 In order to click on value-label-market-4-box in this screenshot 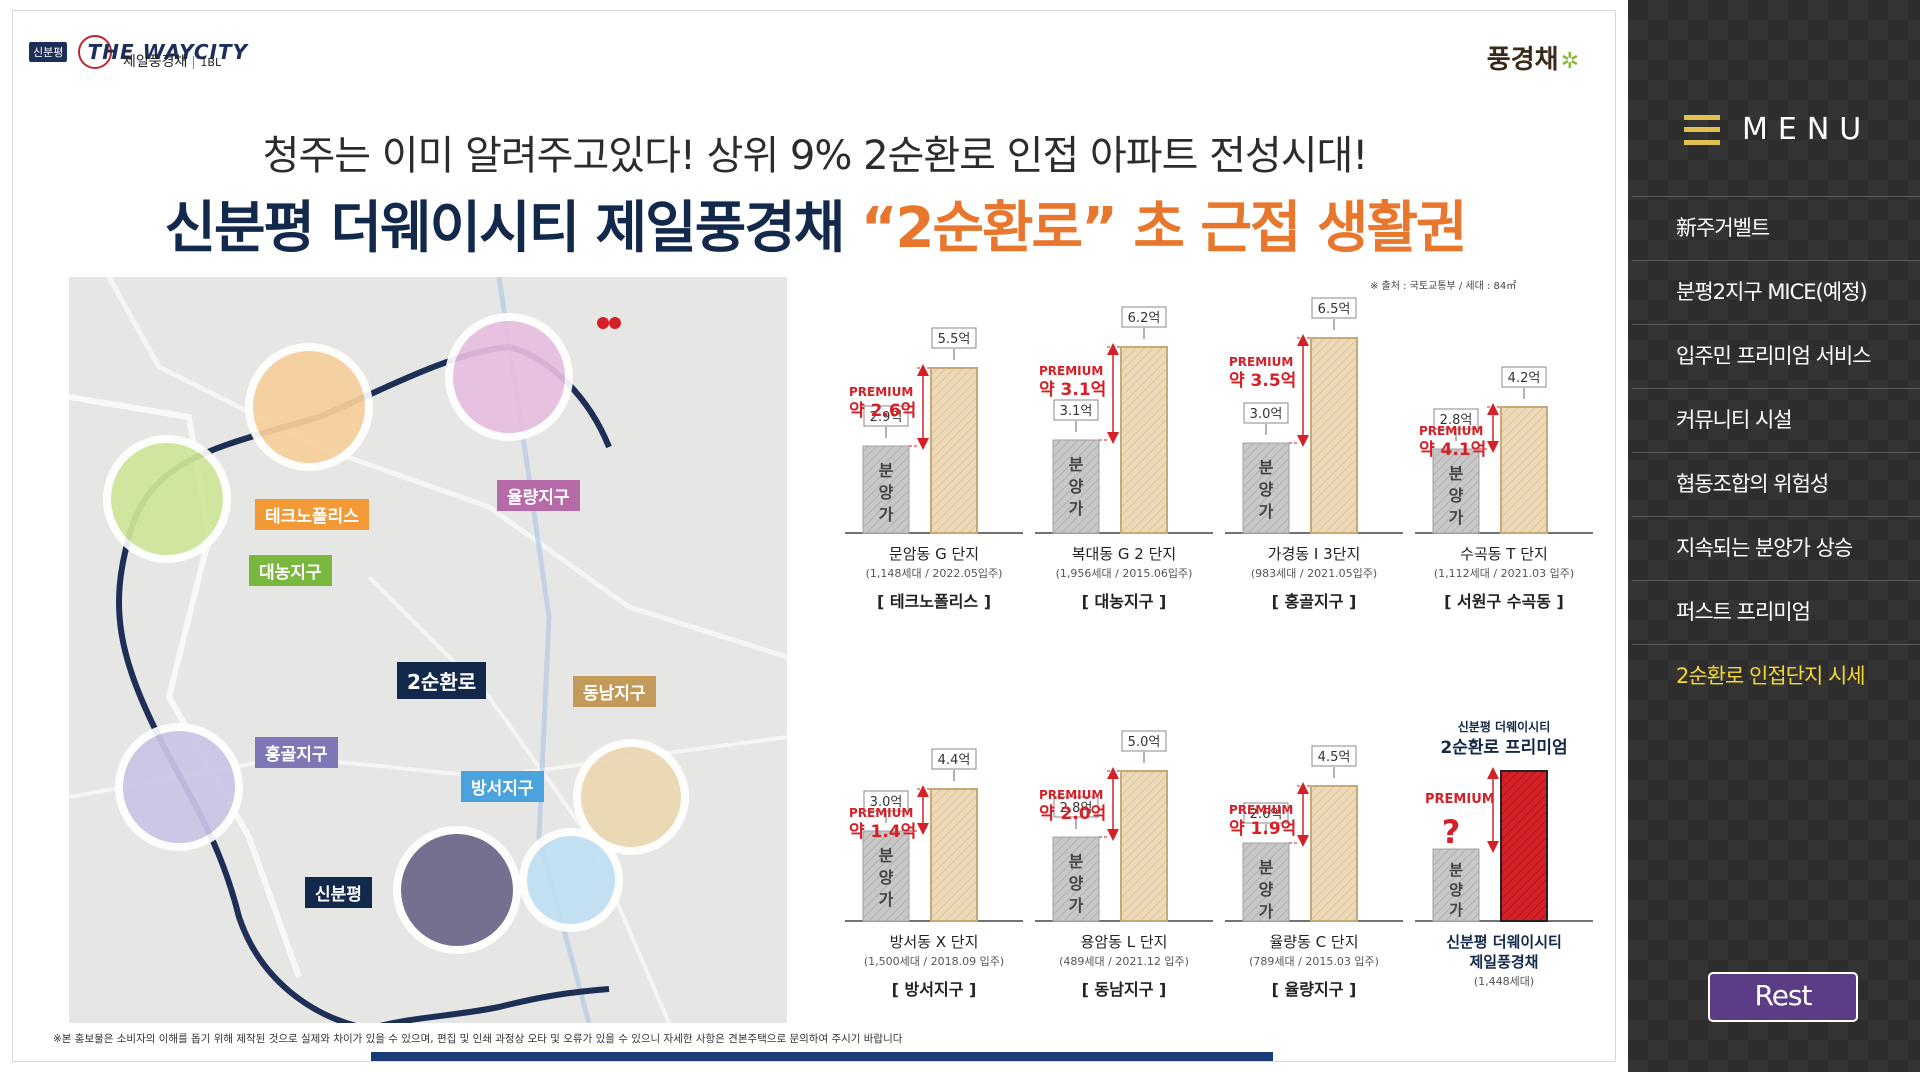, I will do `click(1524, 377)`.